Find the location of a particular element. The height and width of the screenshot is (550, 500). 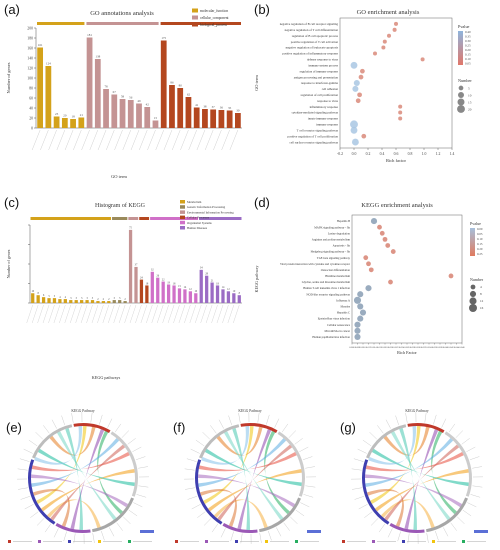

bar-value-label: 4 is located at coordinates (60, 297).